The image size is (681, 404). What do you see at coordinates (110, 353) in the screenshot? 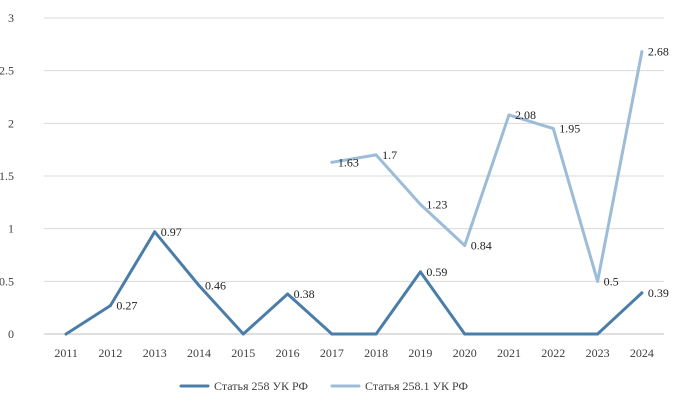
I see `x-tick-label: 2012` at bounding box center [110, 353].